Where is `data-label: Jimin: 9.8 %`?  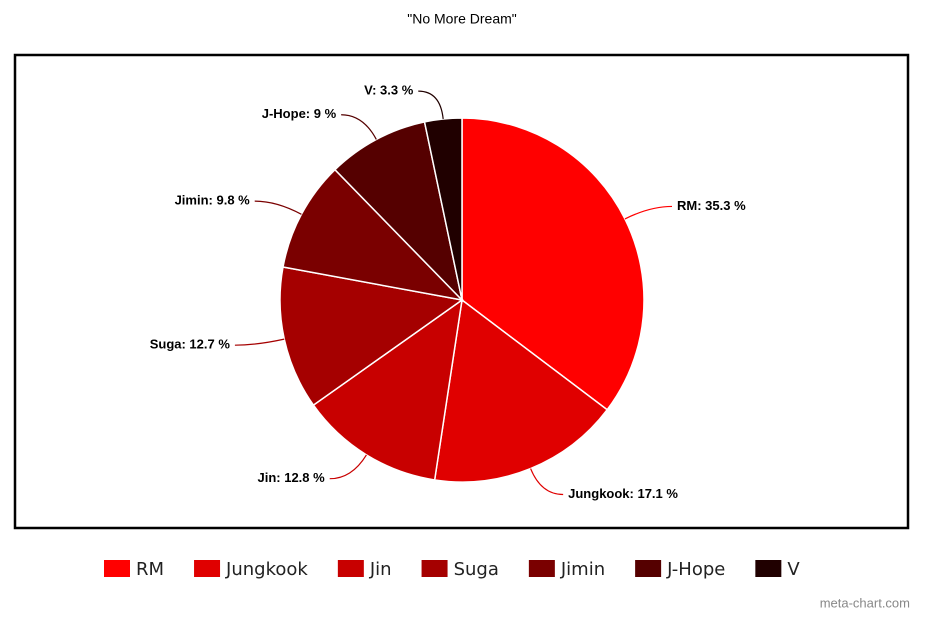
data-label: Jimin: 9.8 % is located at coordinates (213, 200).